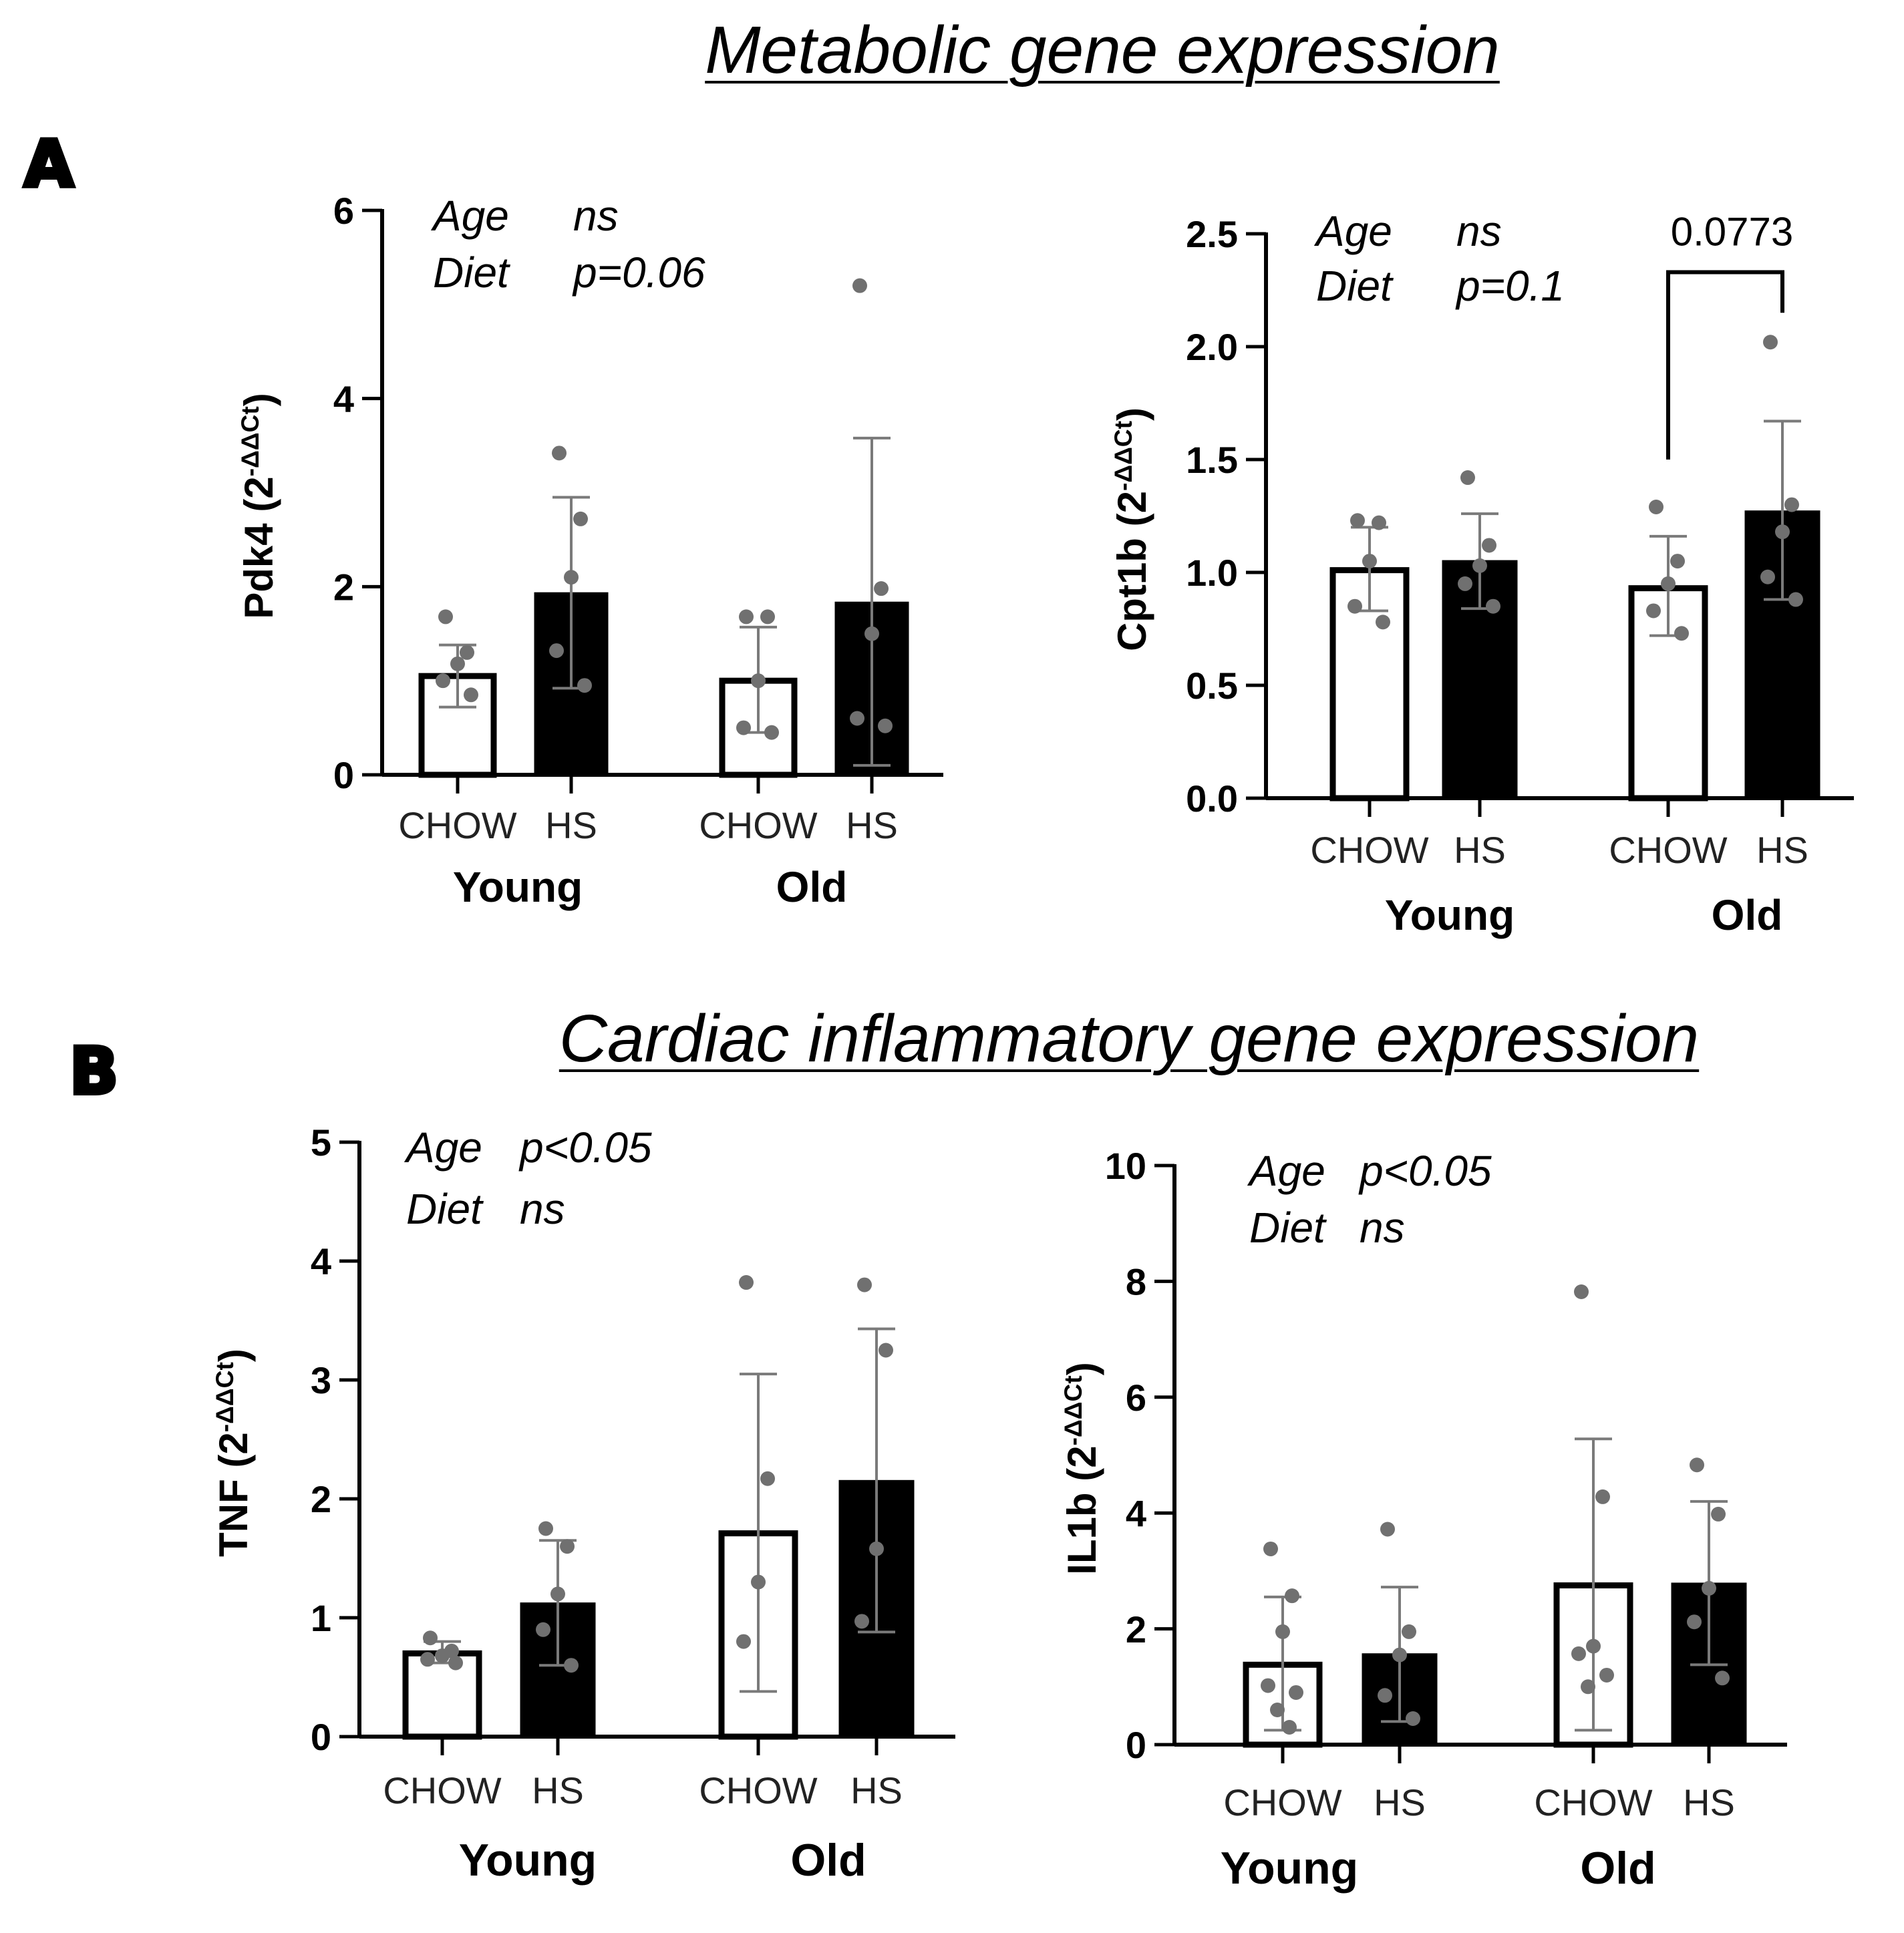 The width and height of the screenshot is (1904, 1933). I want to click on y-tick-label: 2.5, so click(1212, 234).